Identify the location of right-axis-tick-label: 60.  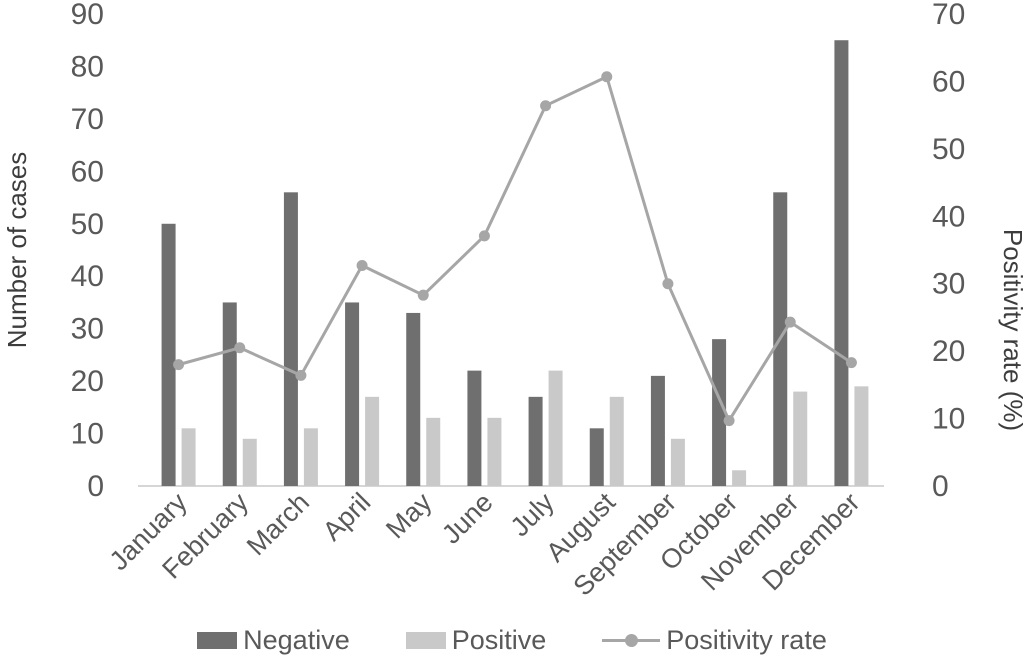
(948, 81).